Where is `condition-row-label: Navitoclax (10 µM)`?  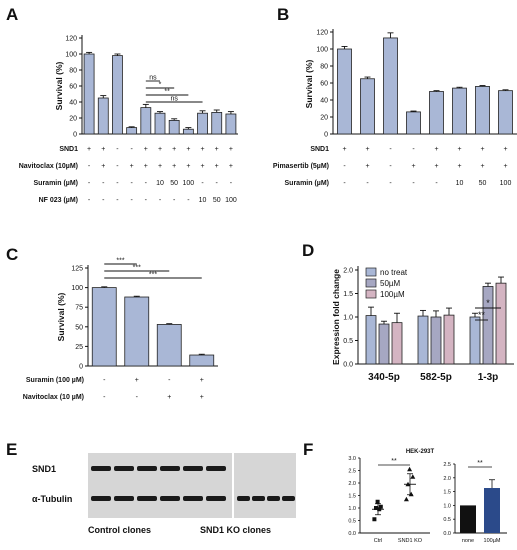 condition-row-label: Navitoclax (10 µM) is located at coordinates (53, 397).